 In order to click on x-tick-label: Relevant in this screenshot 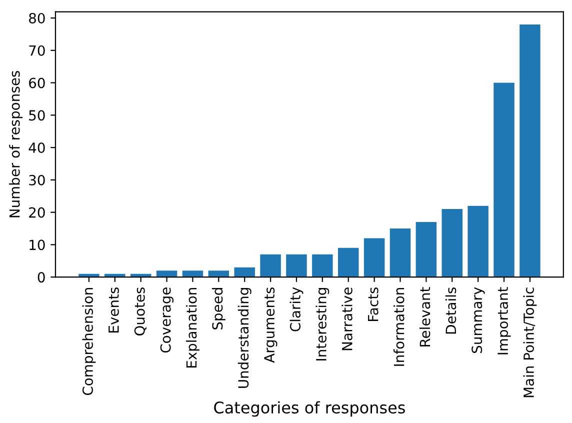, I will do `click(424, 316)`.